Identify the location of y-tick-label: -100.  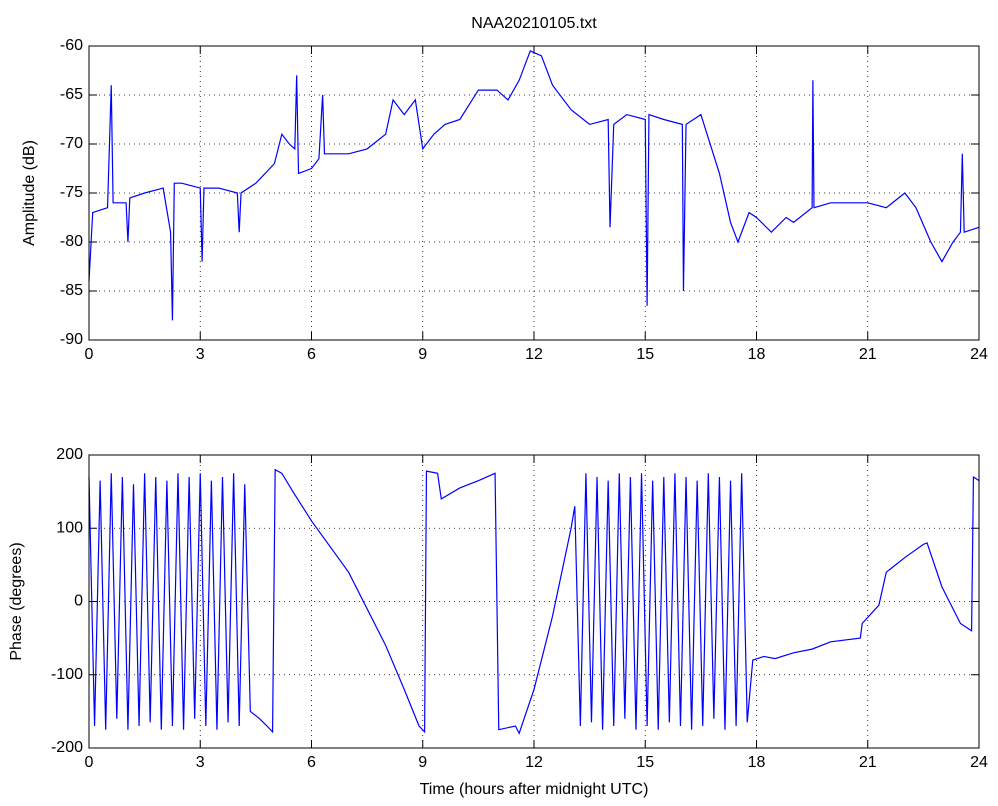
(67, 674).